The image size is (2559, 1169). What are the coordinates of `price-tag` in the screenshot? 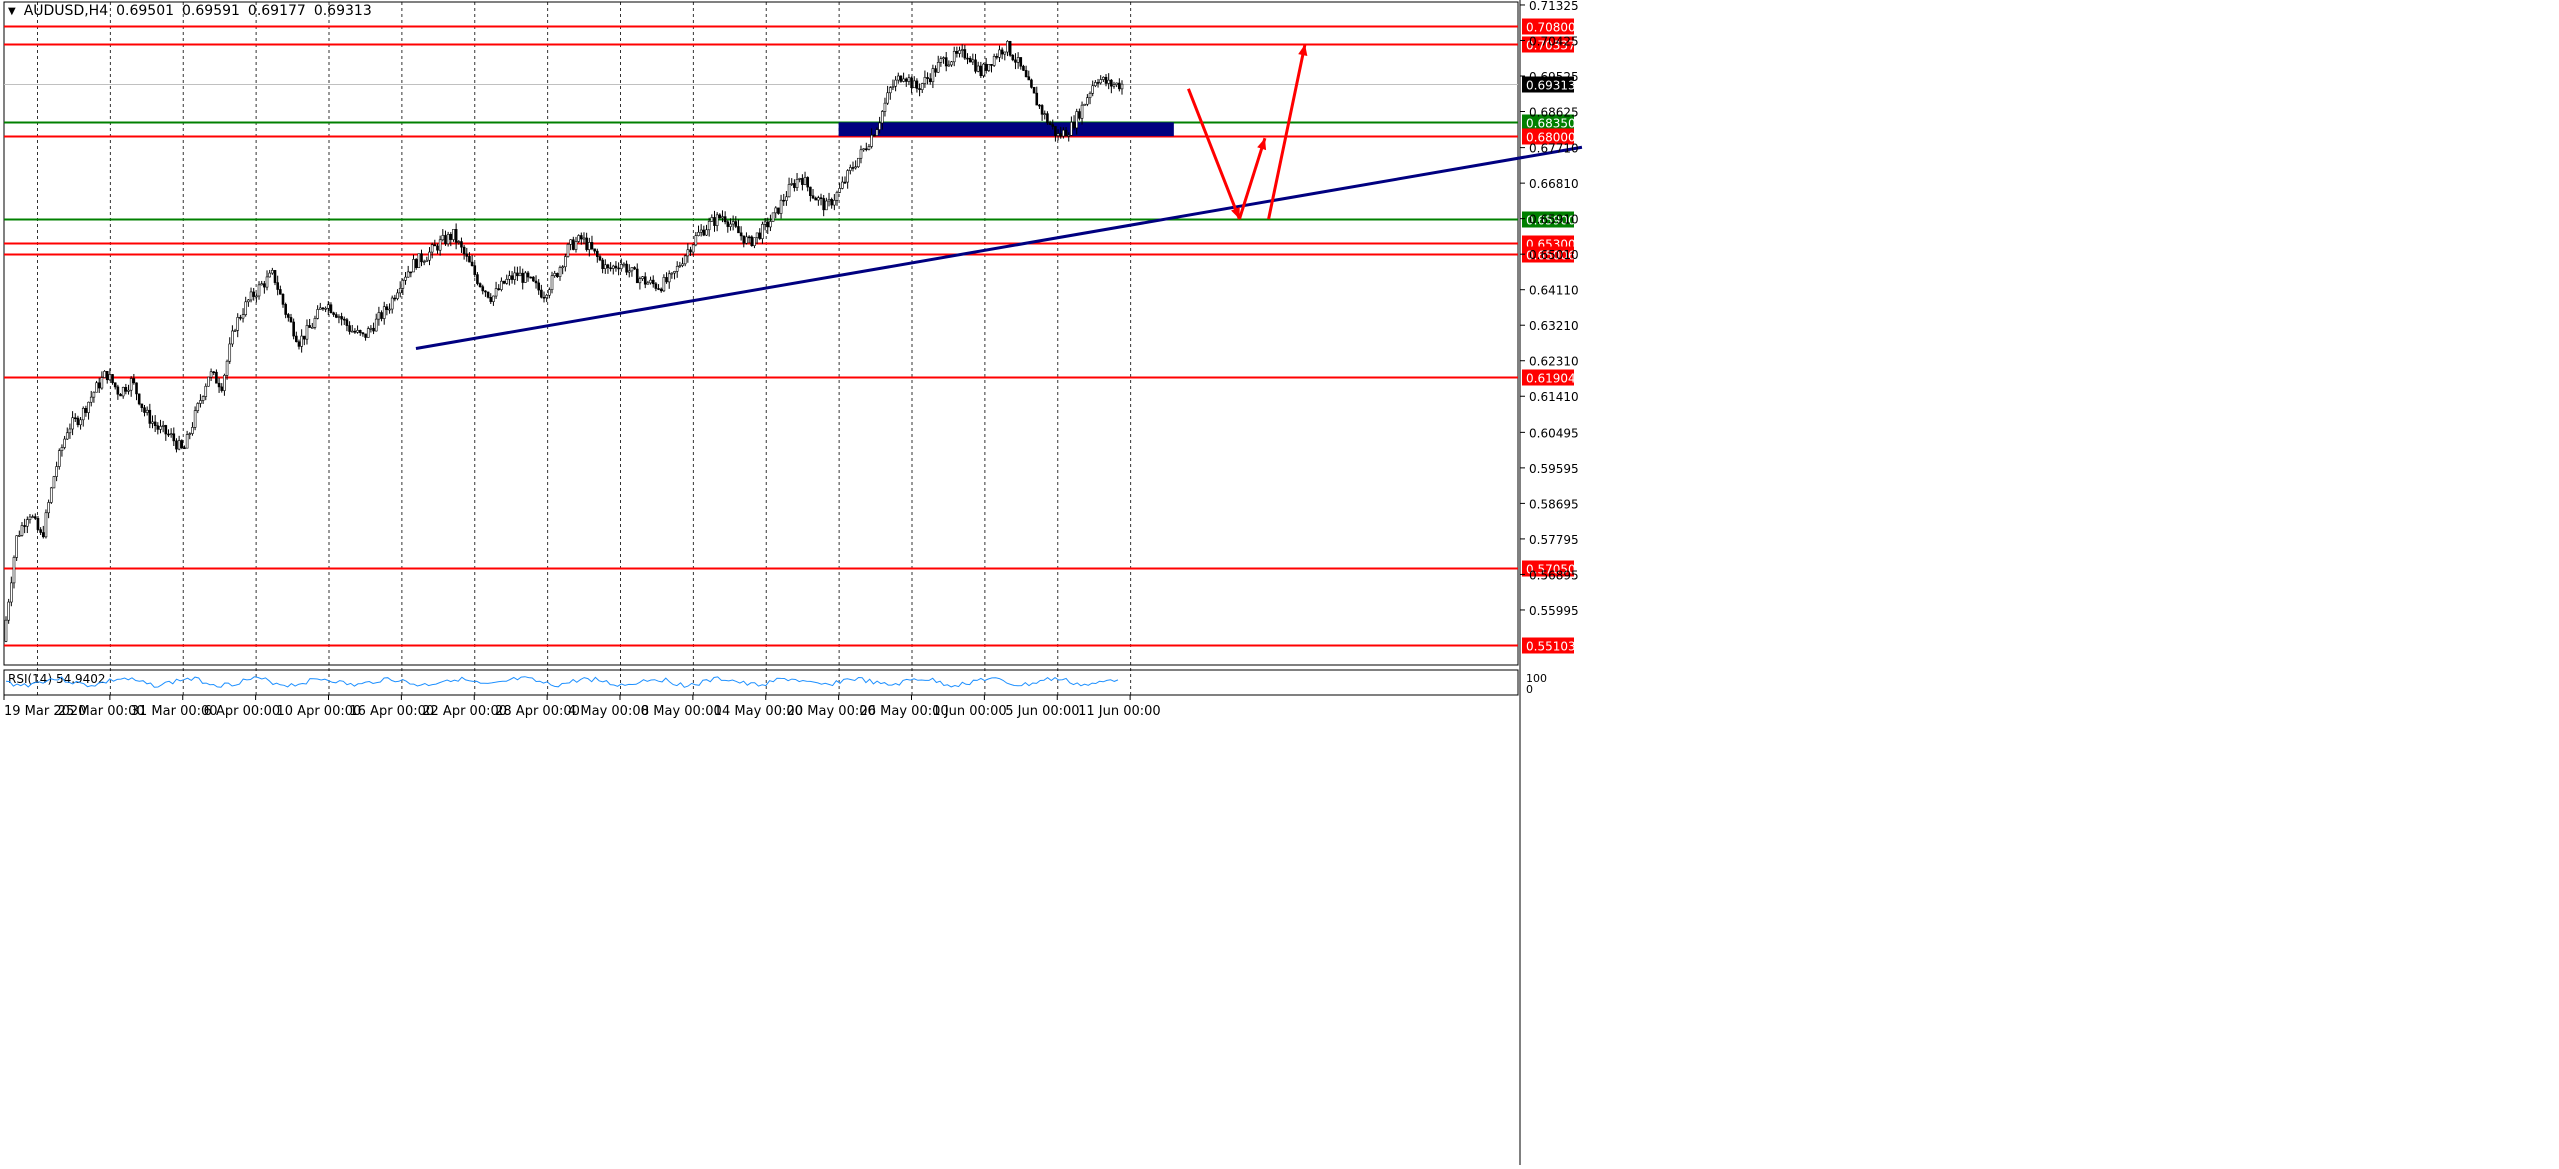 It's located at (1548, 645).